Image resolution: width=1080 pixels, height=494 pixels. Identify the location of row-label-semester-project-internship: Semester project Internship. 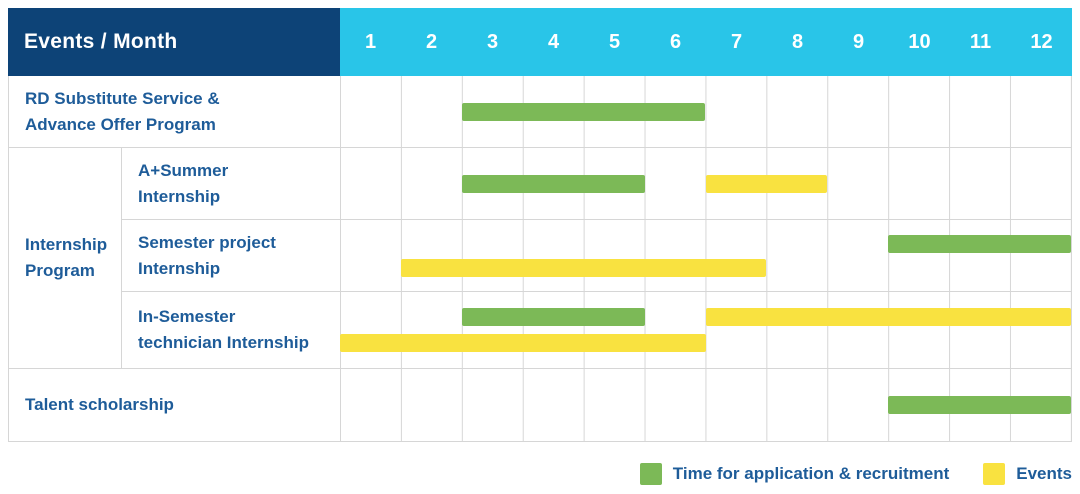
(231, 255).